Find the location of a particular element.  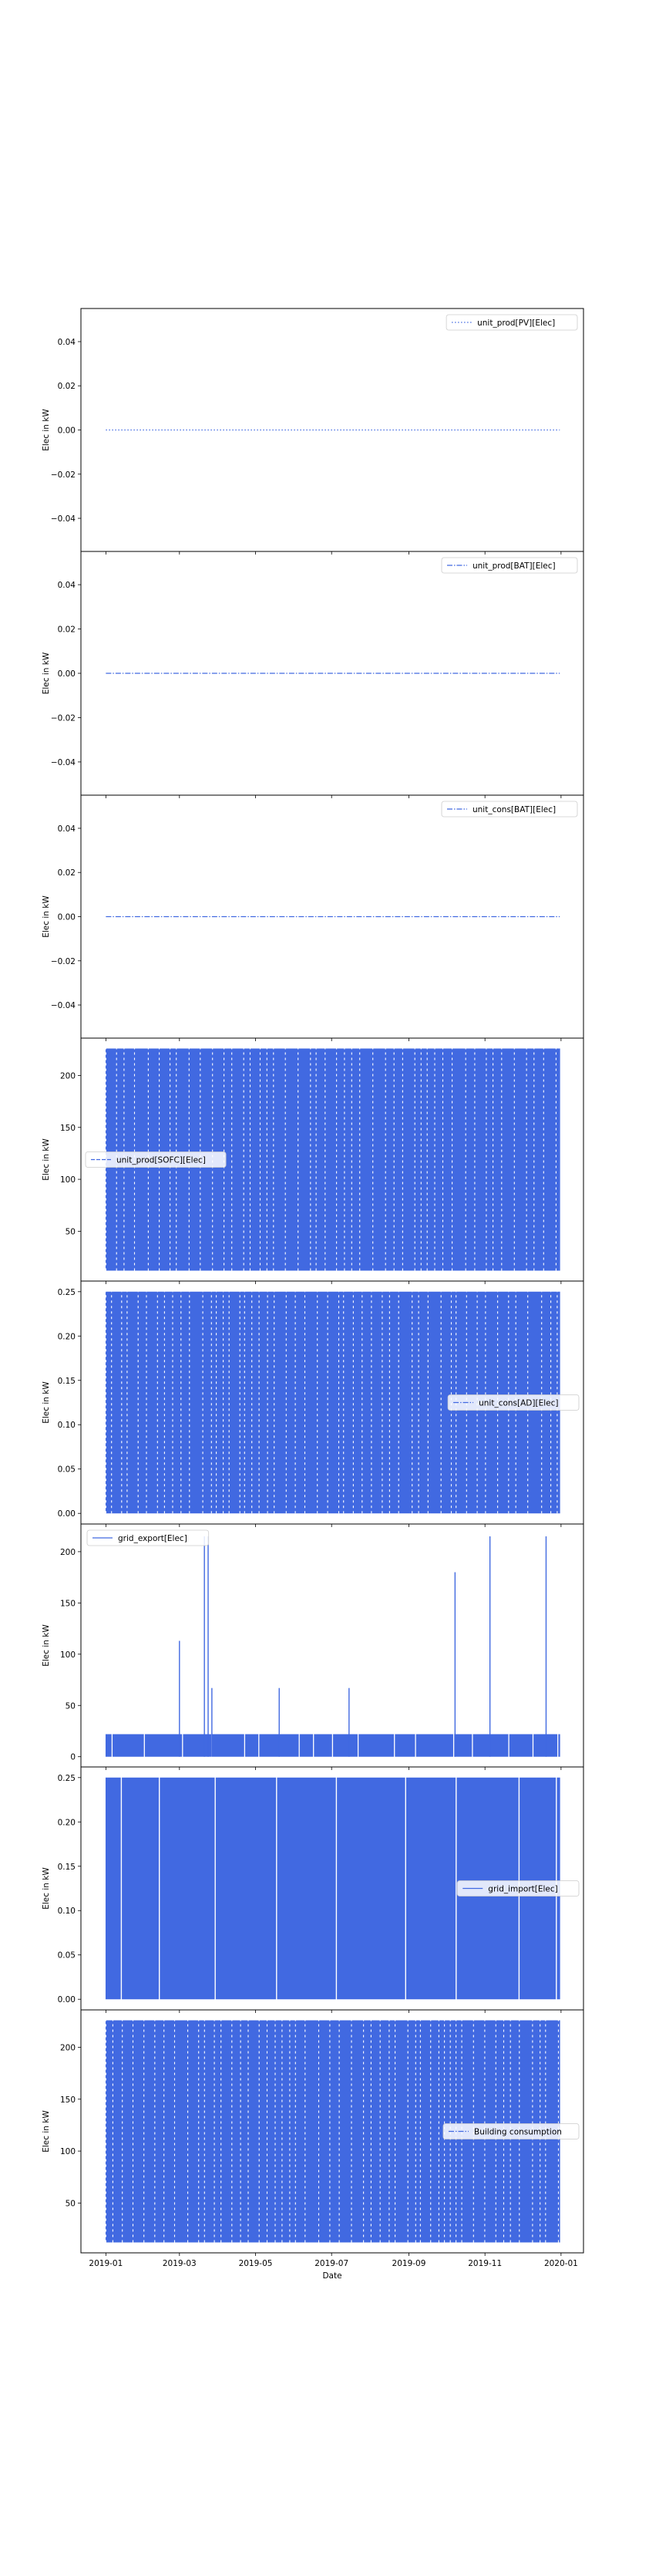

legend: unit_cons[AD][Elec] is located at coordinates (513, 1402).